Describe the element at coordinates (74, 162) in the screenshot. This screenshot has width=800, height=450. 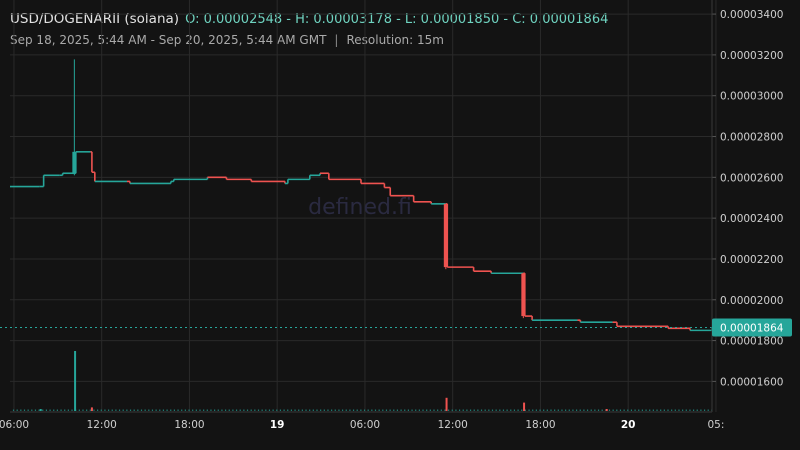
I see `candle-body` at that location.